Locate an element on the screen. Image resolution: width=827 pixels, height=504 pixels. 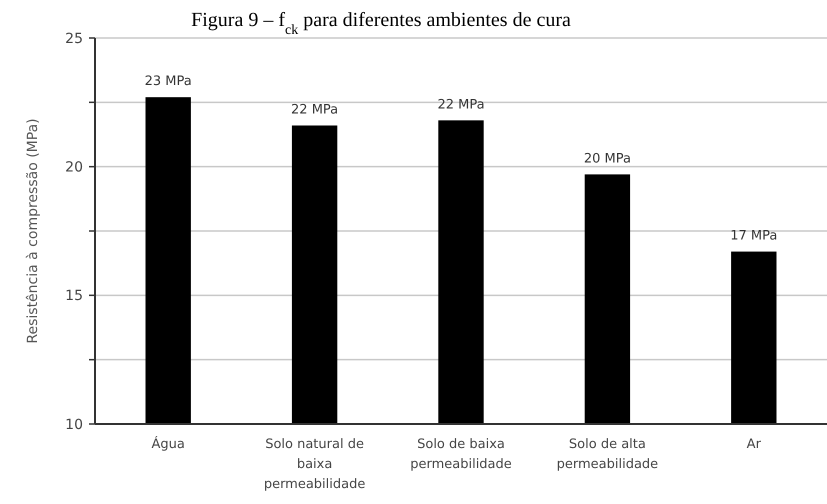
x-tick-label: Solo de alta permeabilidade is located at coordinates (607, 454).